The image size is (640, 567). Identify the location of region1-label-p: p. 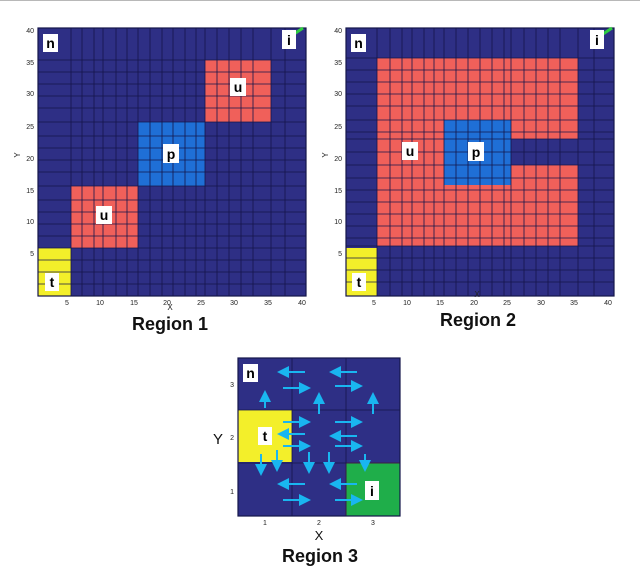
(171, 153).